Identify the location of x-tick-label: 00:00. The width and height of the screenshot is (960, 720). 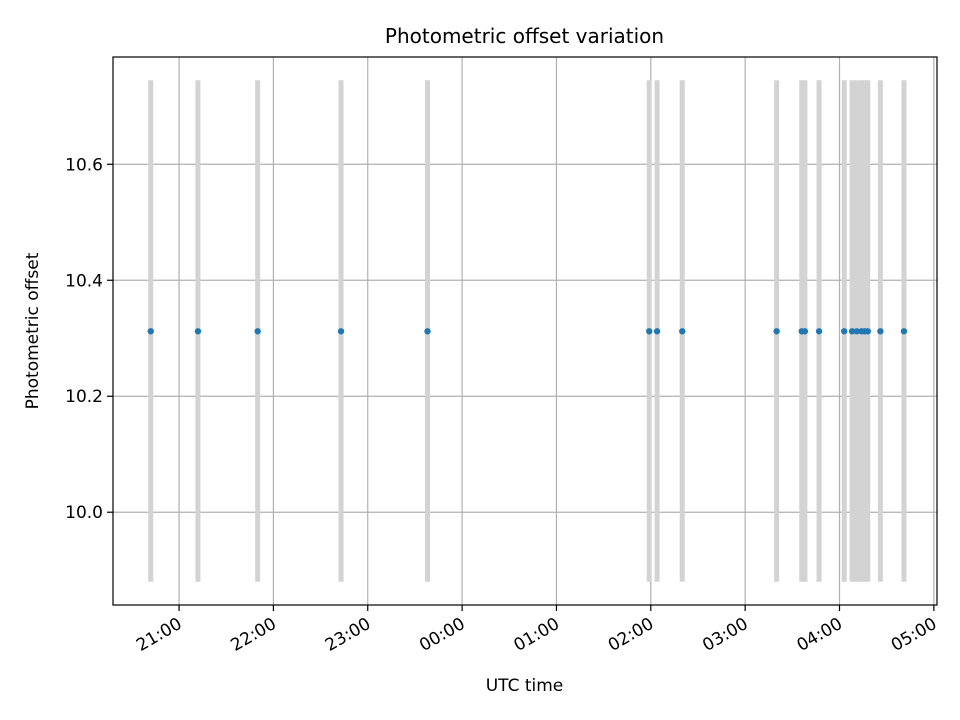
(442, 635).